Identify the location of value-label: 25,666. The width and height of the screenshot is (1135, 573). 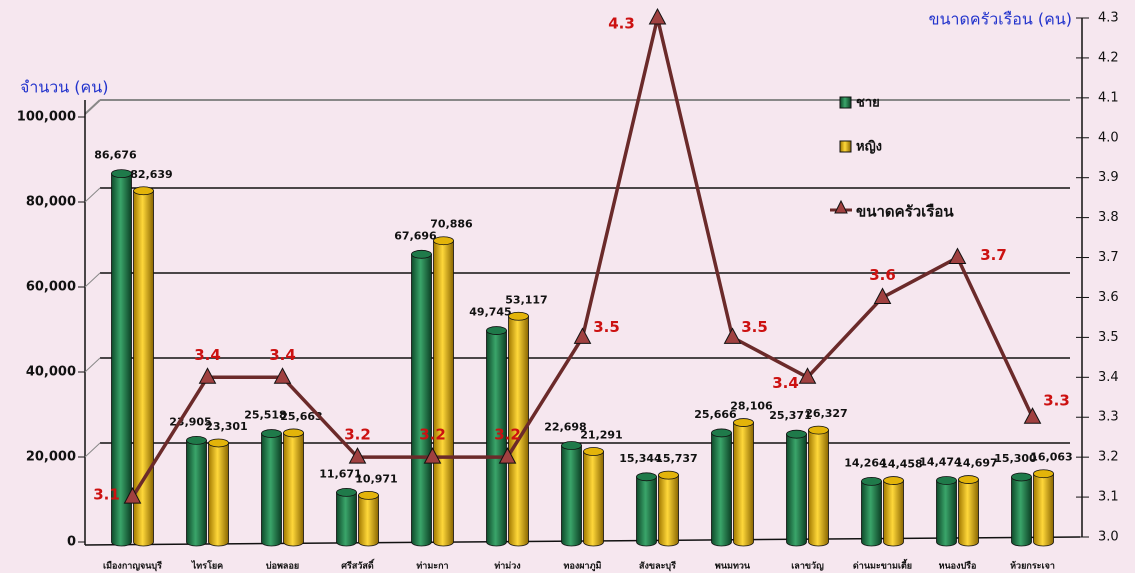
(715, 414).